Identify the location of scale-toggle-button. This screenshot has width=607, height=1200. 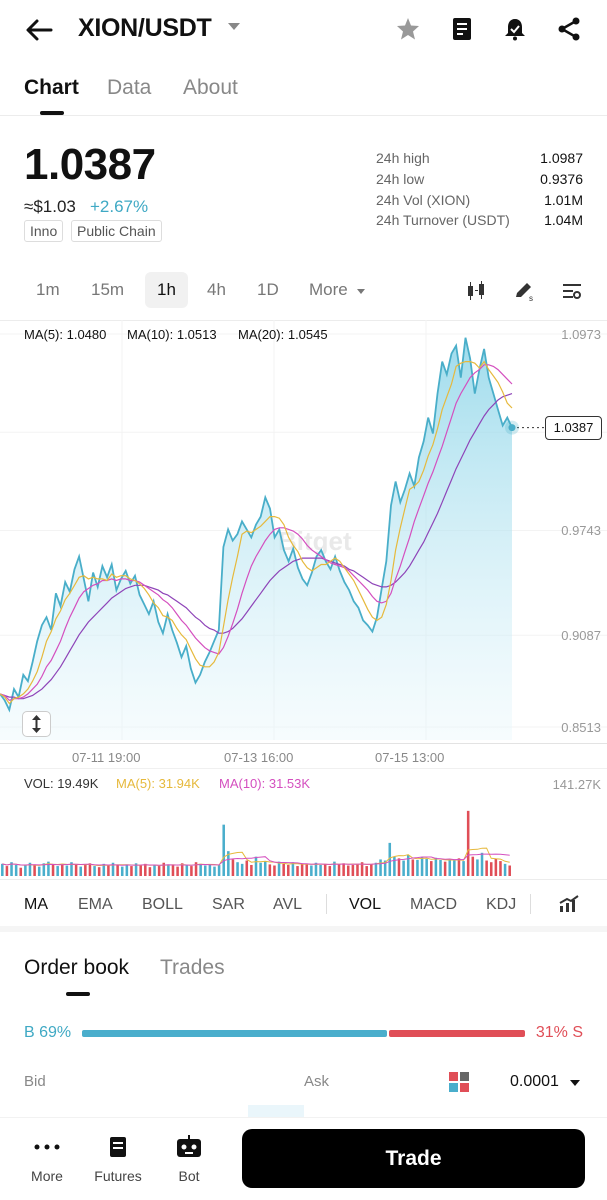
(36, 724).